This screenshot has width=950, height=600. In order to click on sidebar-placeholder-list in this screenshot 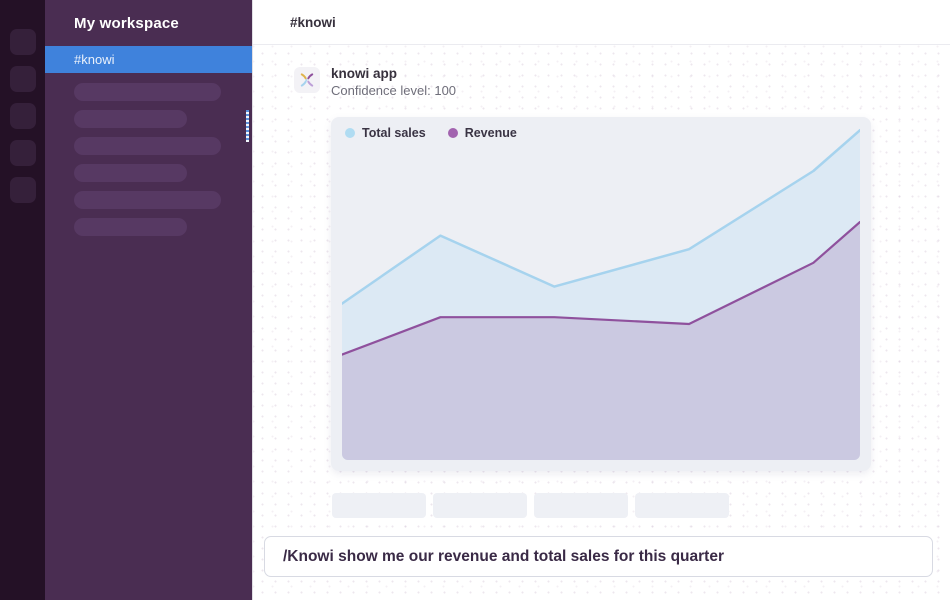, I will do `click(147, 159)`.